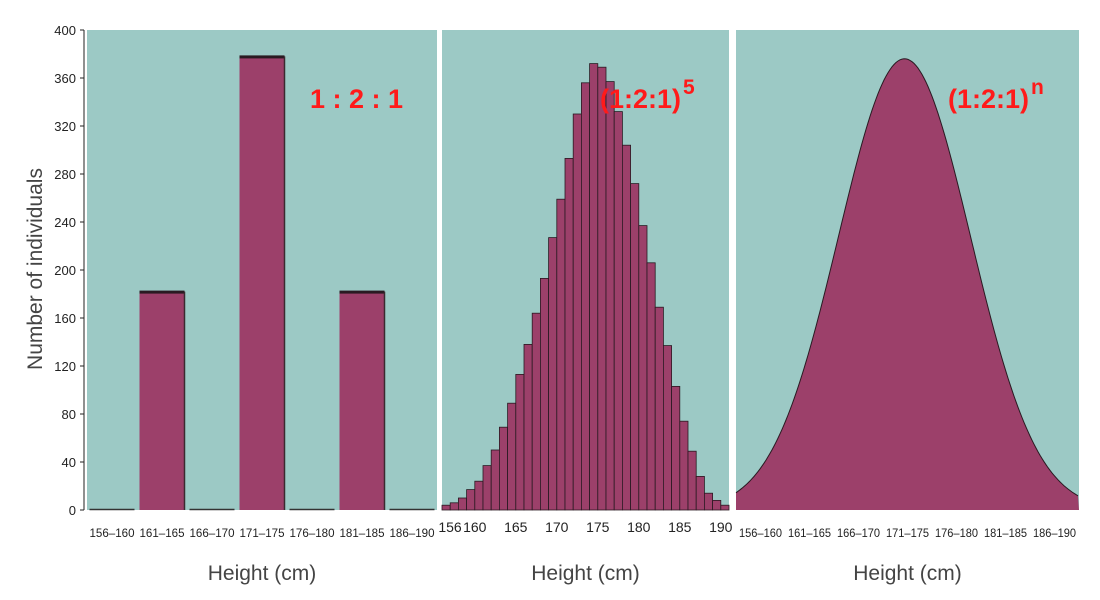 The height and width of the screenshot is (600, 1100). Describe the element at coordinates (69, 462) in the screenshot. I see `y-tick-label: 40` at that location.